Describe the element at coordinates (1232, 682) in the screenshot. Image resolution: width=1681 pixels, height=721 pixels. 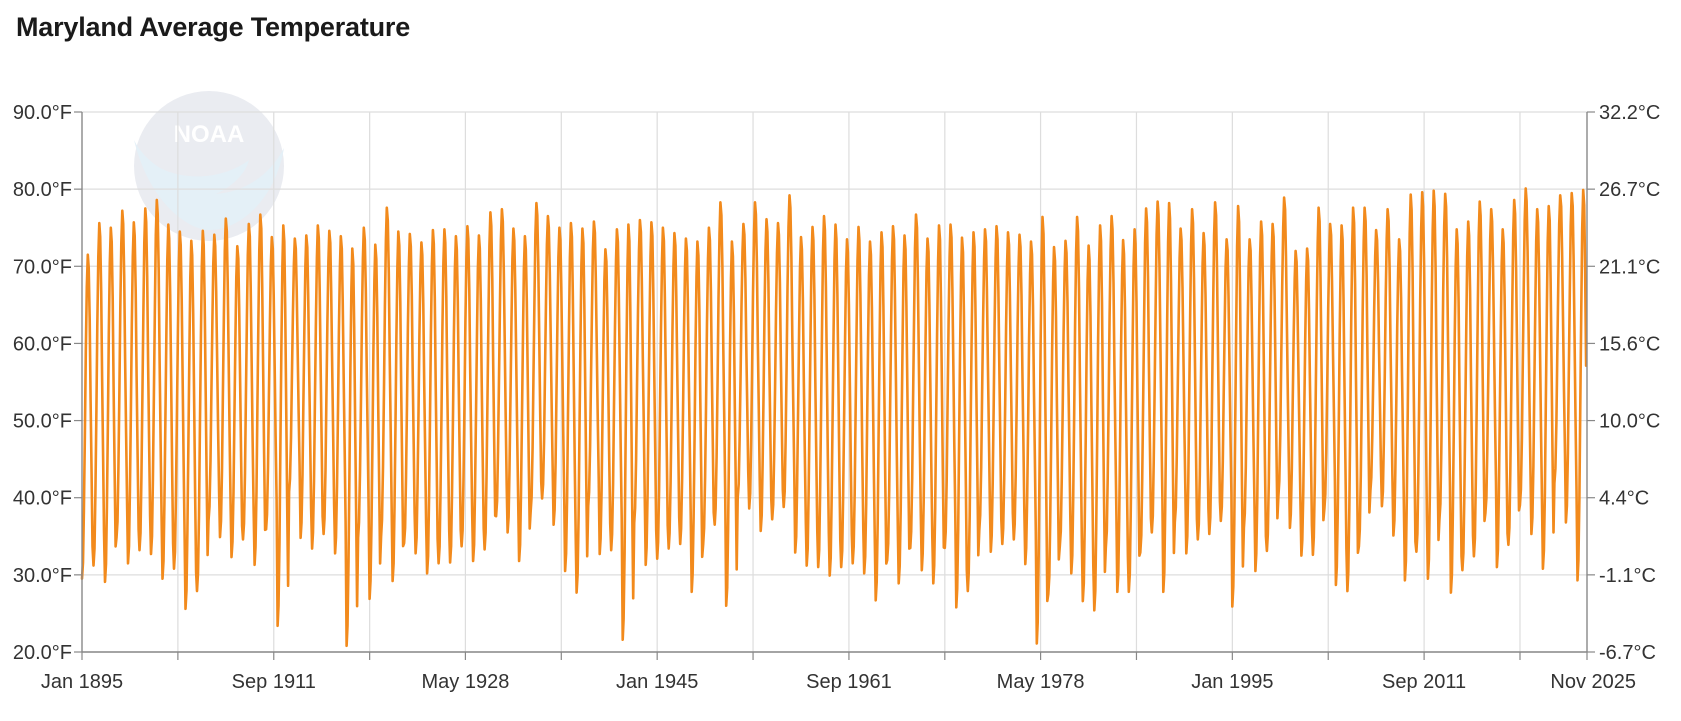
I see `x-tick-label: Jan 1995` at that location.